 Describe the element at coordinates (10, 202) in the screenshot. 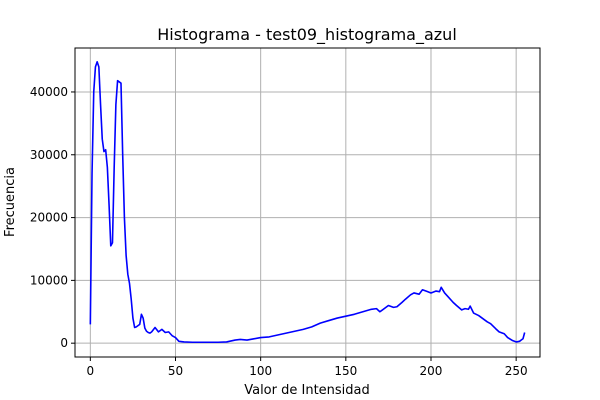

I see `y-axis-label: Frecuencia` at that location.